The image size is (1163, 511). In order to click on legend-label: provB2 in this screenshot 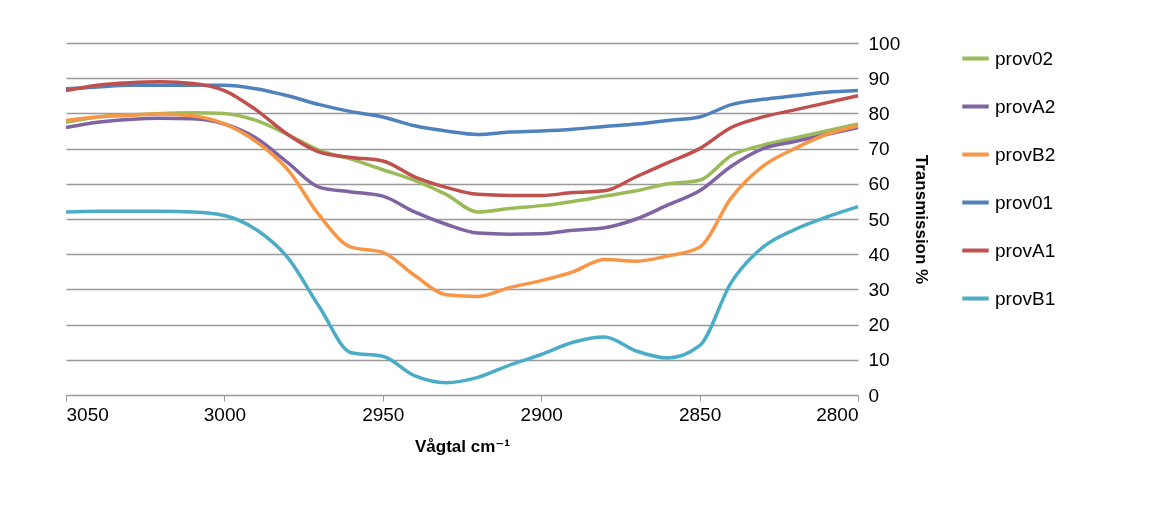, I will do `click(1025, 154)`.